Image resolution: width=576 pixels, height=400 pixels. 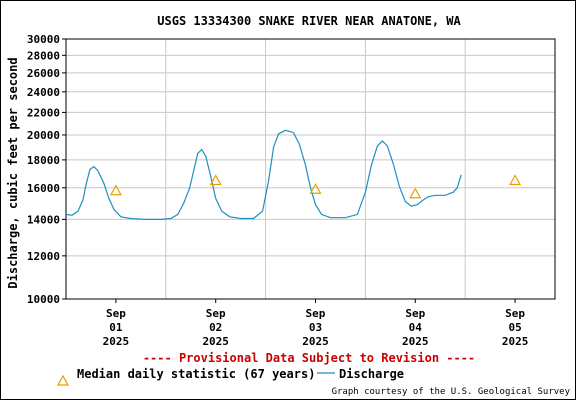 I want to click on y-tick-label: 28000, so click(x=43, y=55).